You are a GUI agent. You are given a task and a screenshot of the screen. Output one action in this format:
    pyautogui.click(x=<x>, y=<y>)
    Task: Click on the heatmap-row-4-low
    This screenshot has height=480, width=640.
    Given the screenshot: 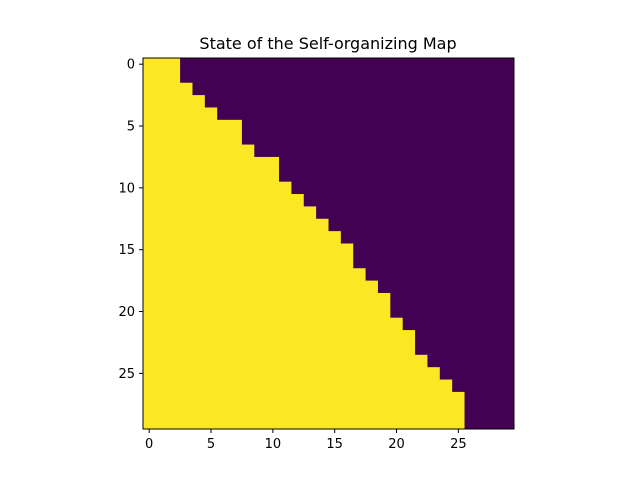 What is the action you would take?
    pyautogui.click(x=366, y=114)
    